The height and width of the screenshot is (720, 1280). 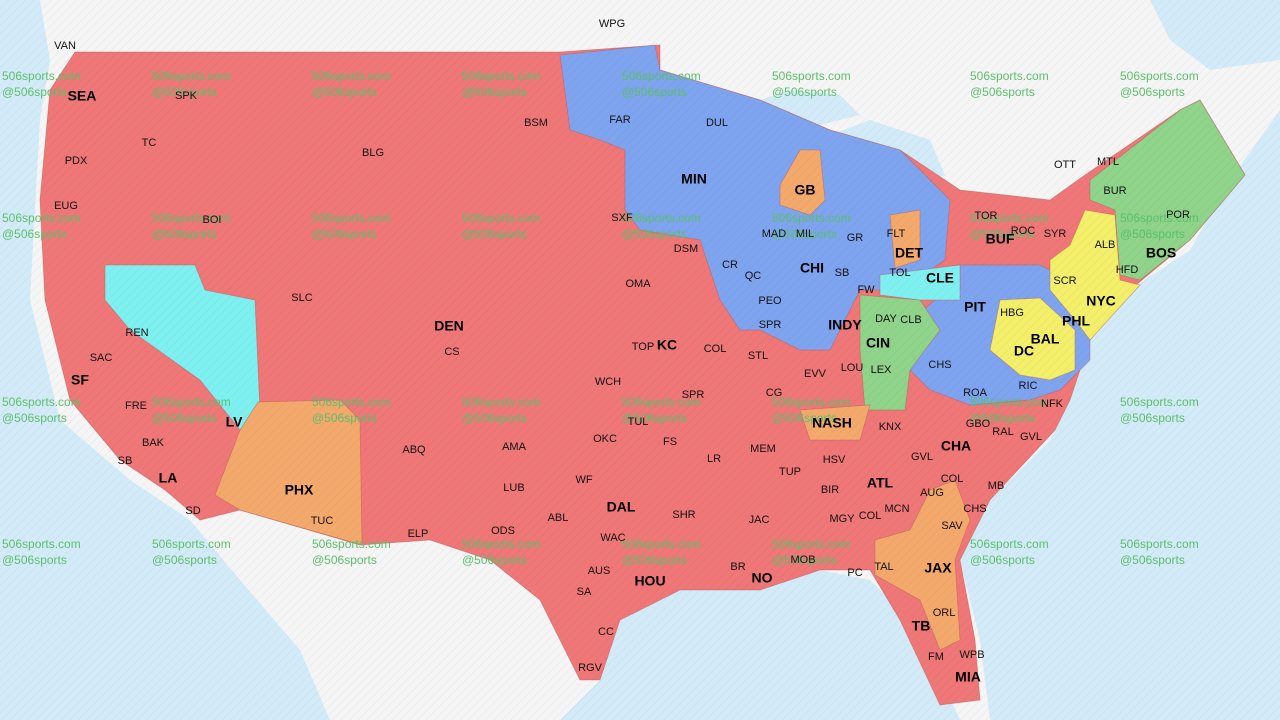 I want to click on market-label: NO, so click(x=762, y=578).